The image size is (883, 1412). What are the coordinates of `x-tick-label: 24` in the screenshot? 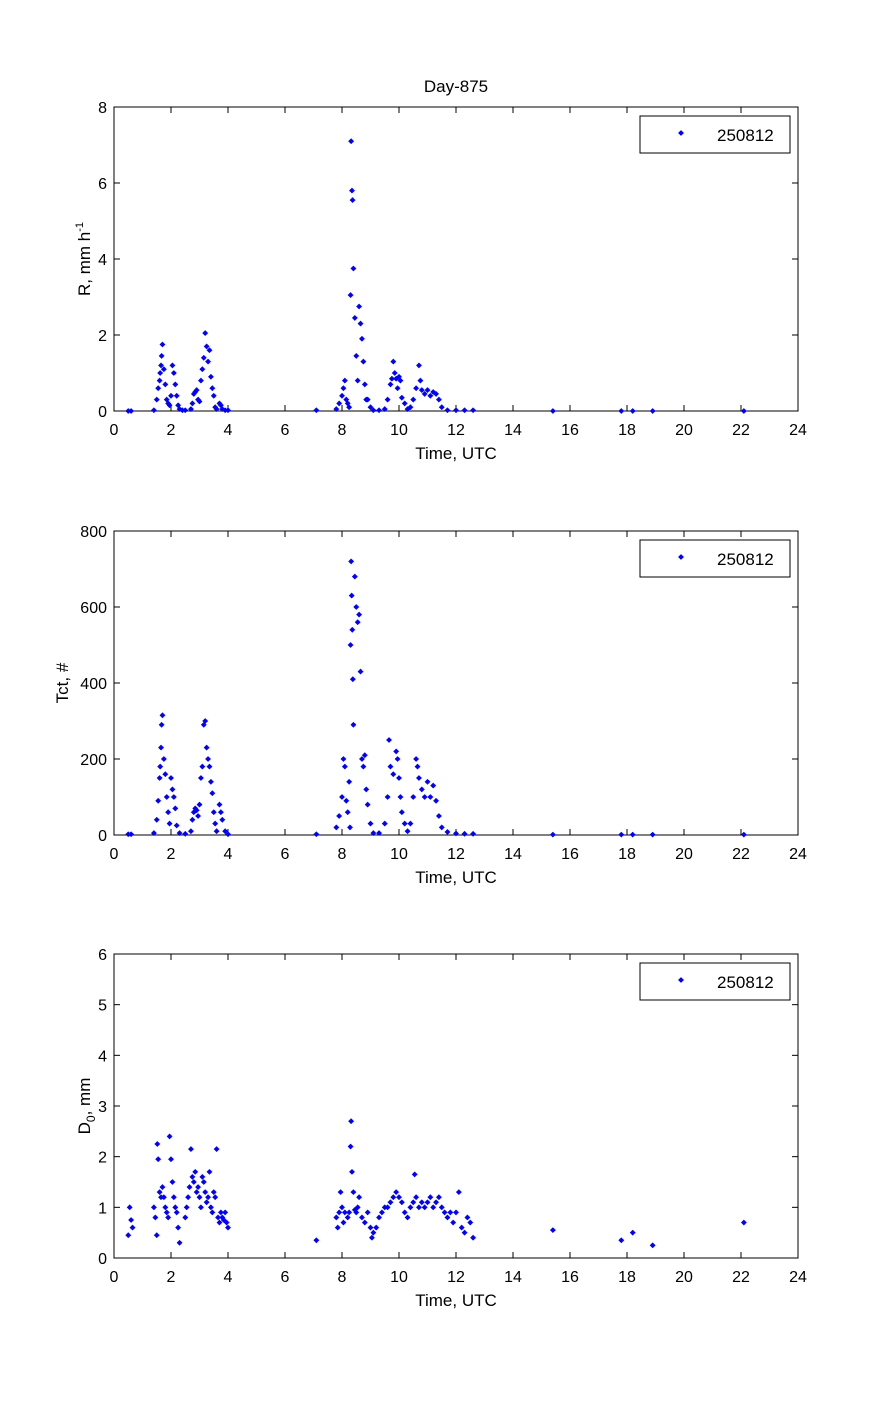 It's located at (798, 430).